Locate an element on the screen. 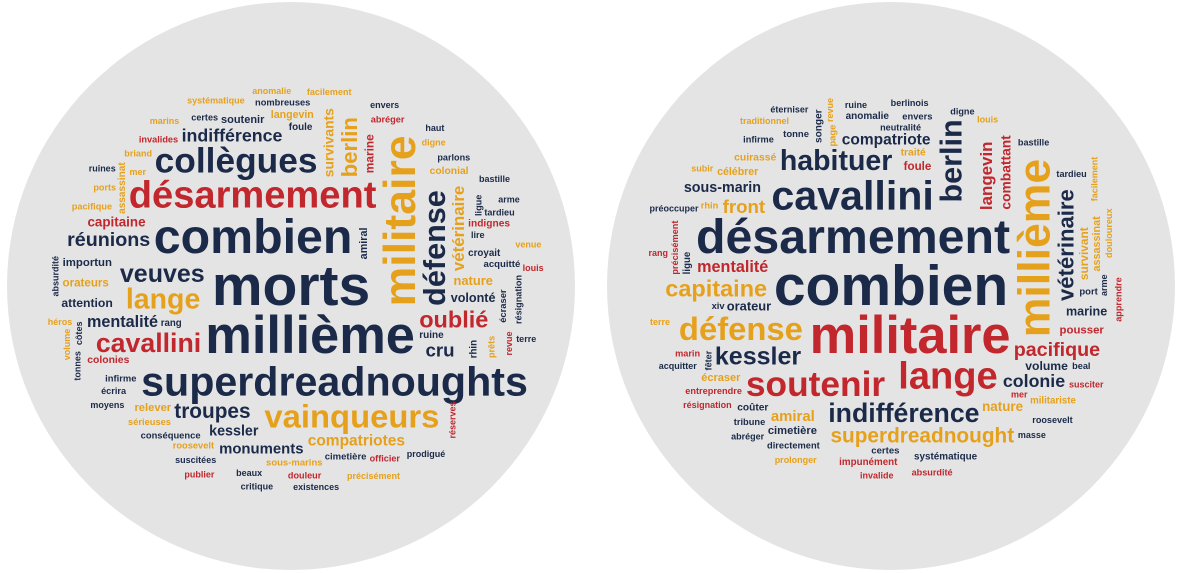  word: orateur is located at coordinates (749, 306).